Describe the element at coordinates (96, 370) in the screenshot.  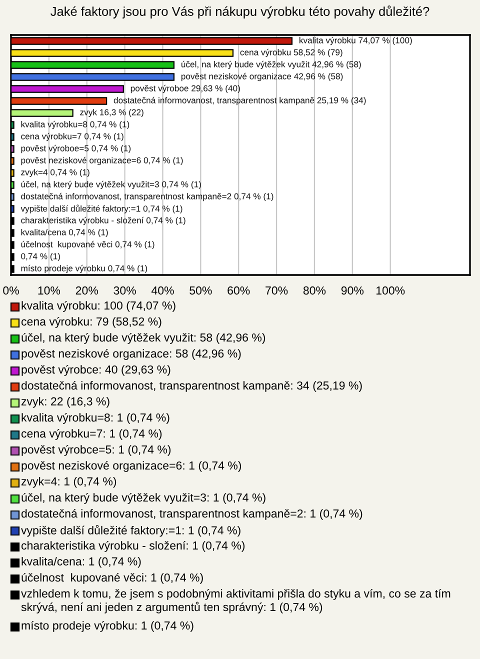
I see `legend-label: pověst výrobce: 40 (29,63 %)` at that location.